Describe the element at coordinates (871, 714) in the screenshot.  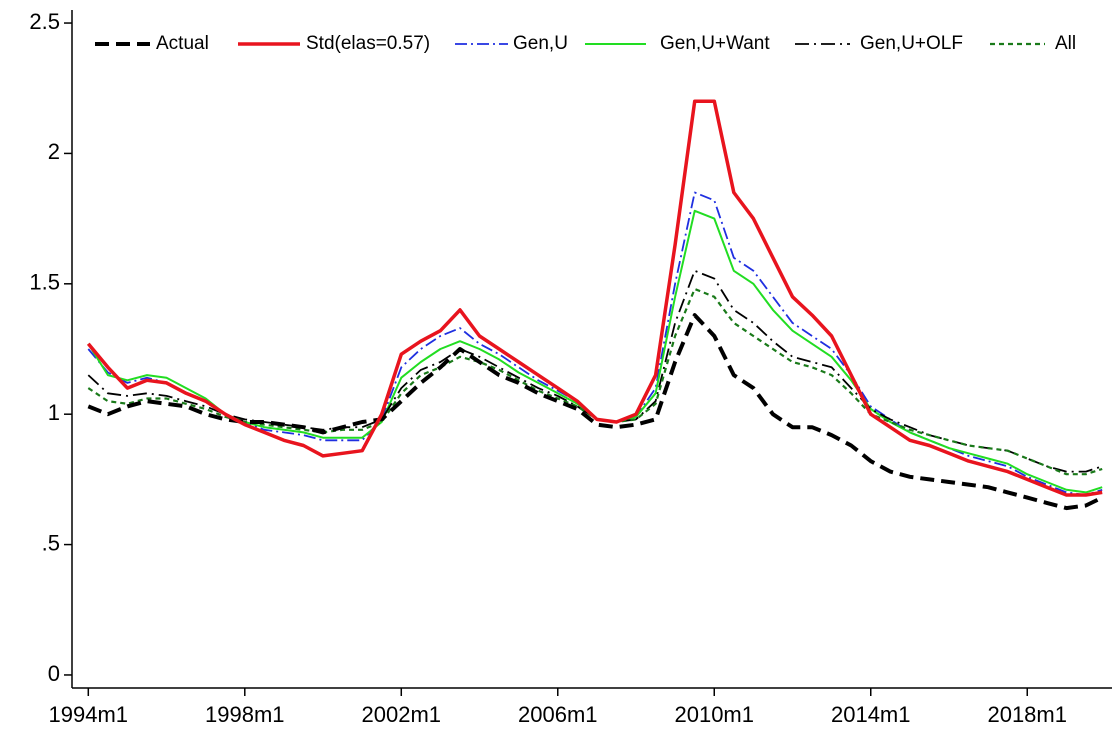
I see `x-tick-label: 2014m1` at that location.